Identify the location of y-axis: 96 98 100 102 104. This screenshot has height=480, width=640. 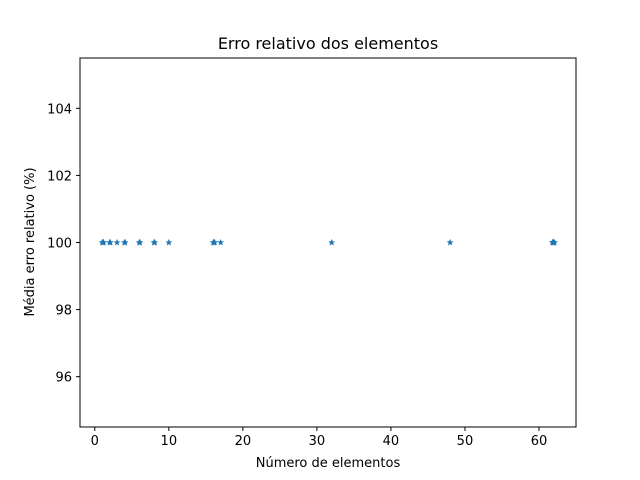
(63, 244).